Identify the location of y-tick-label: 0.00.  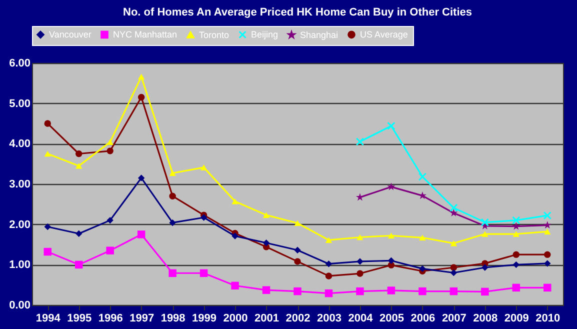
(19, 306).